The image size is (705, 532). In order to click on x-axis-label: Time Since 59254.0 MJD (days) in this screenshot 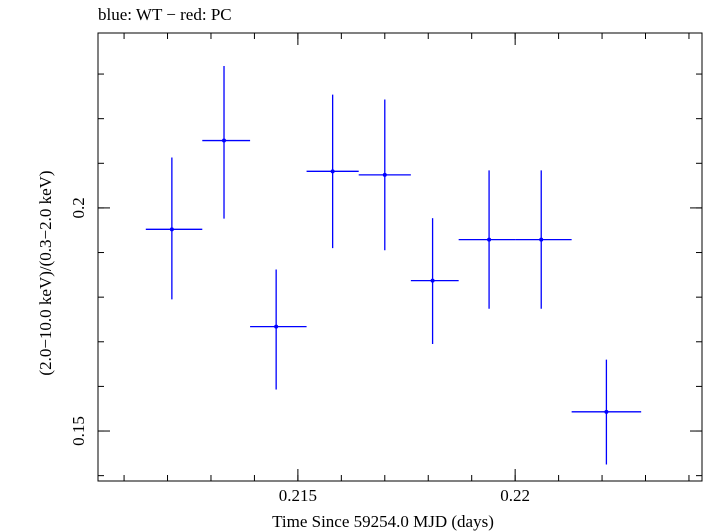, I will do `click(383, 521)`.